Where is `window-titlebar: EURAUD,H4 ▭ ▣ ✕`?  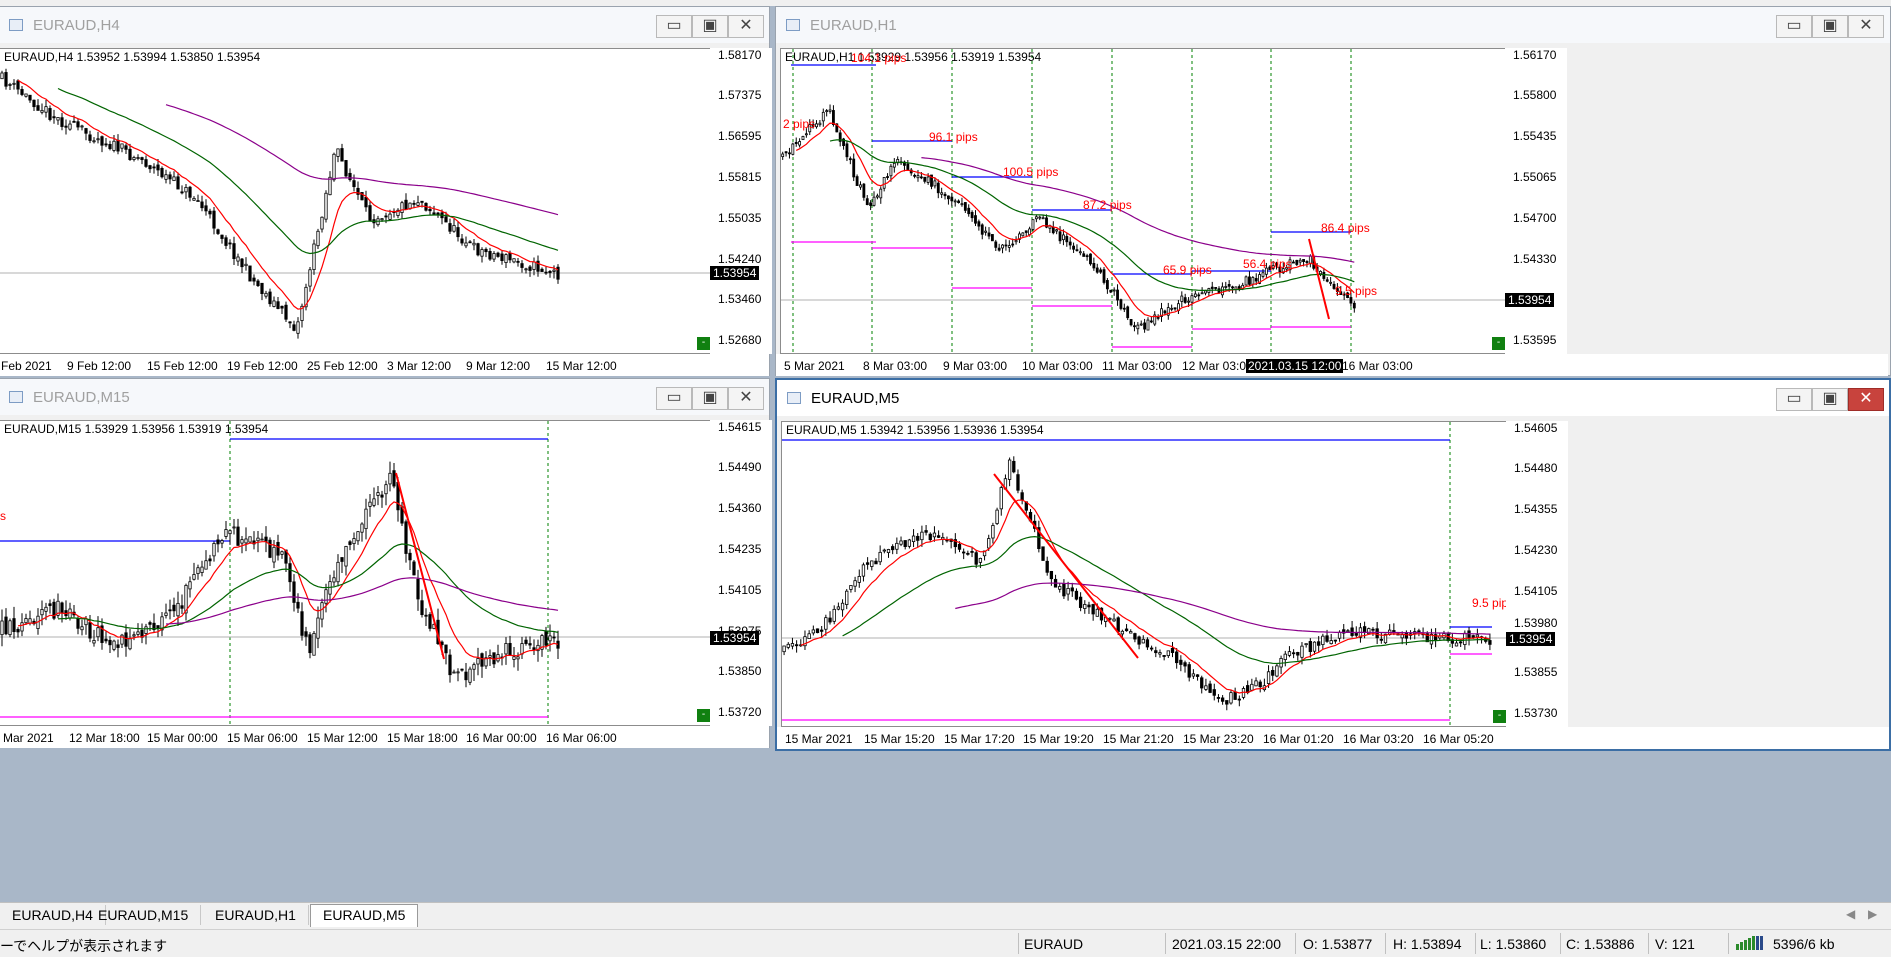 window-titlebar: EURAUD,H4 ▭ ▣ ✕ is located at coordinates (384, 25).